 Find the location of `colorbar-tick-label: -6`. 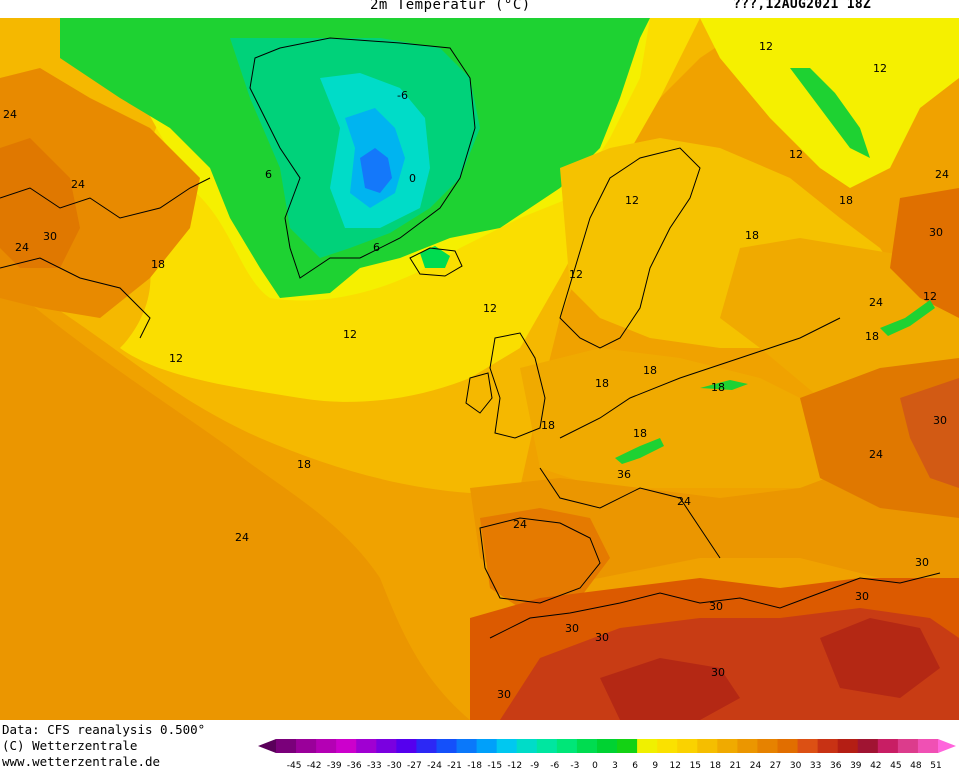

colorbar-tick-label: -6 is located at coordinates (554, 765).